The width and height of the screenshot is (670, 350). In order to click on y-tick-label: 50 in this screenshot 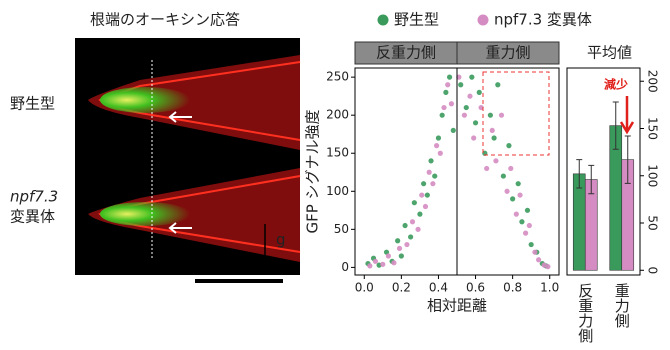, I will do `click(341, 229)`.